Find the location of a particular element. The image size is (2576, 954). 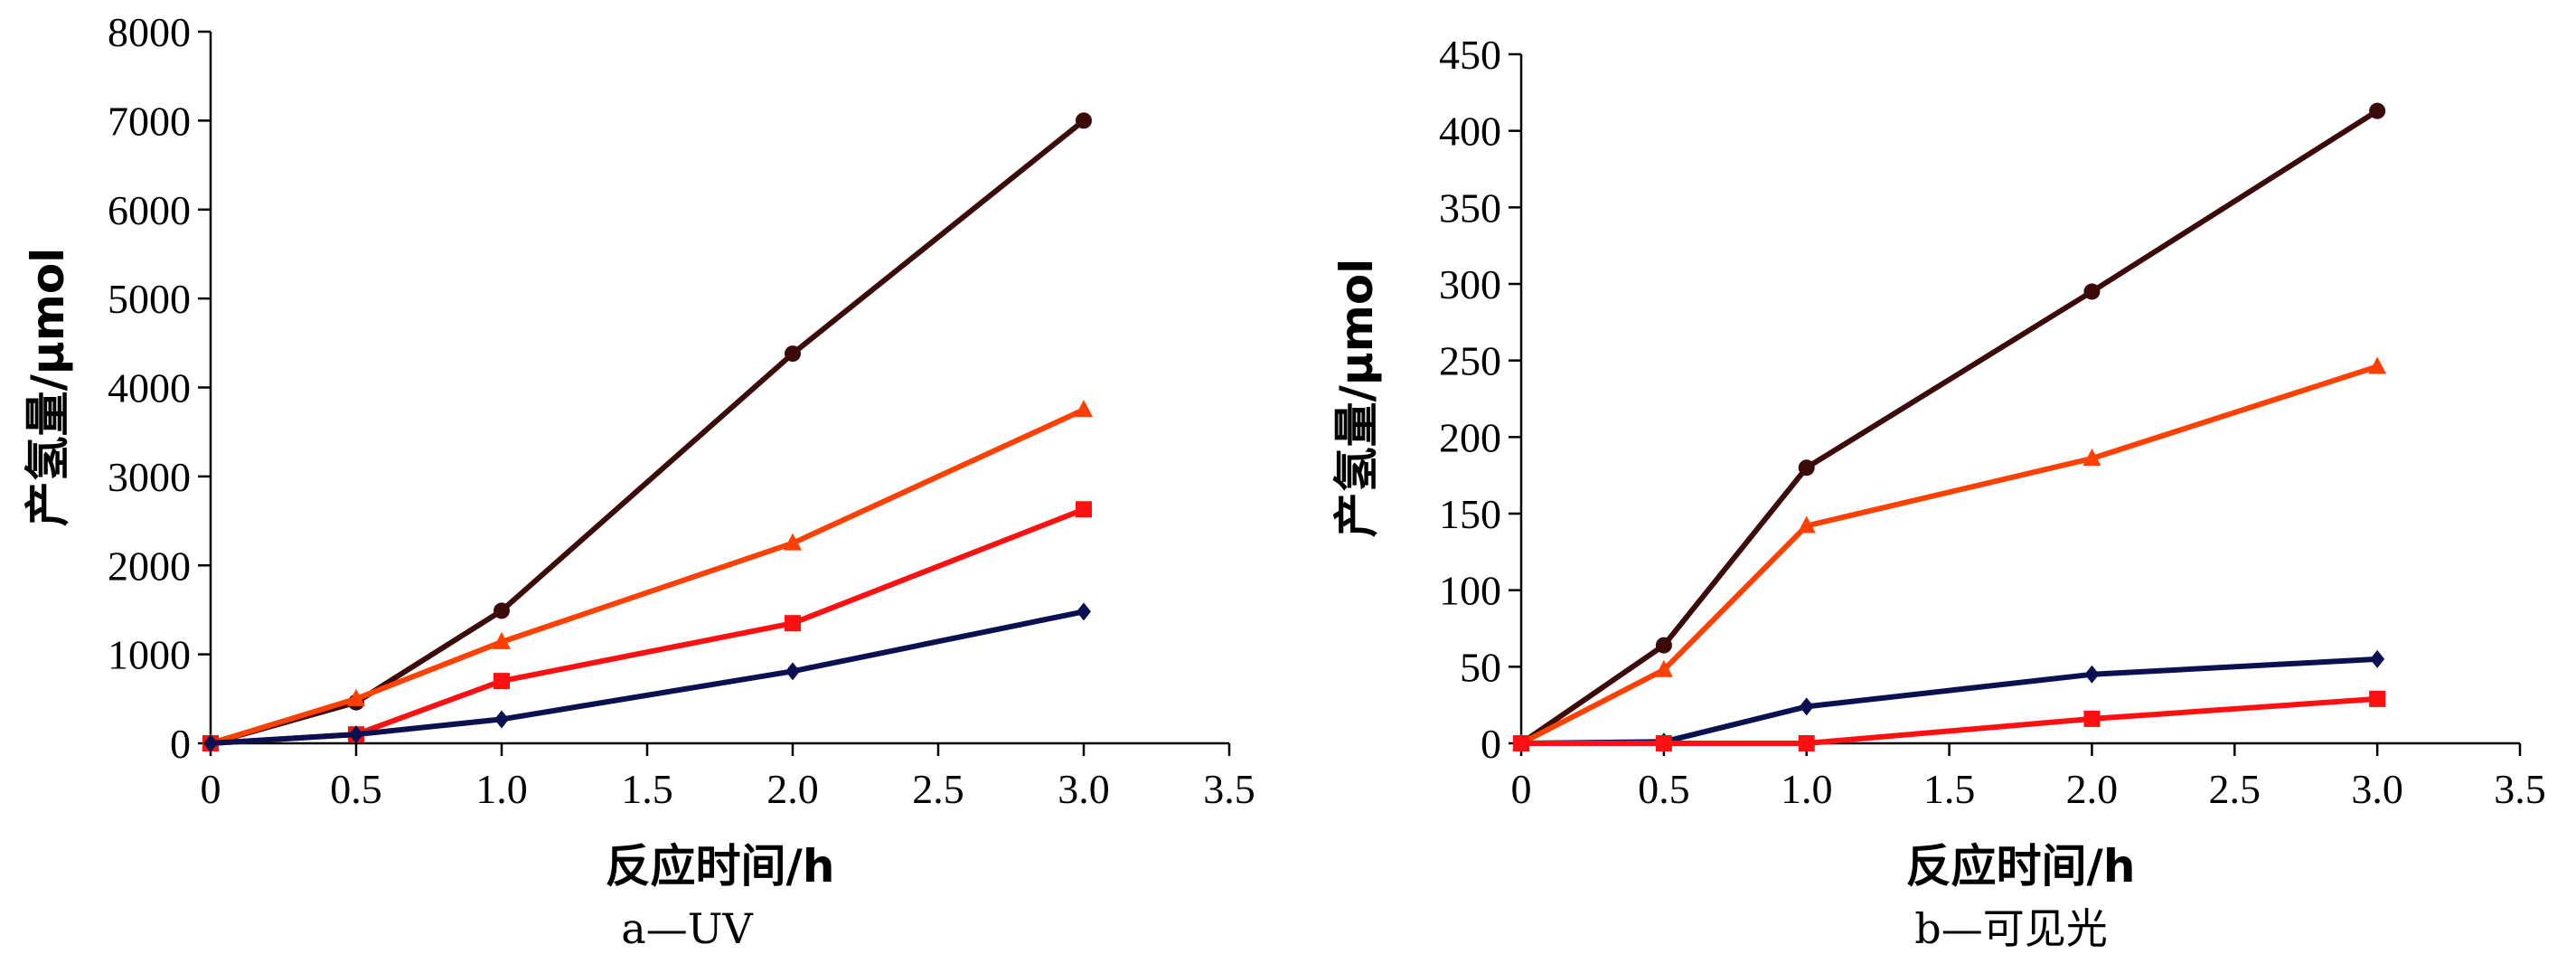

y-tick-label: 3000 is located at coordinates (149, 477).